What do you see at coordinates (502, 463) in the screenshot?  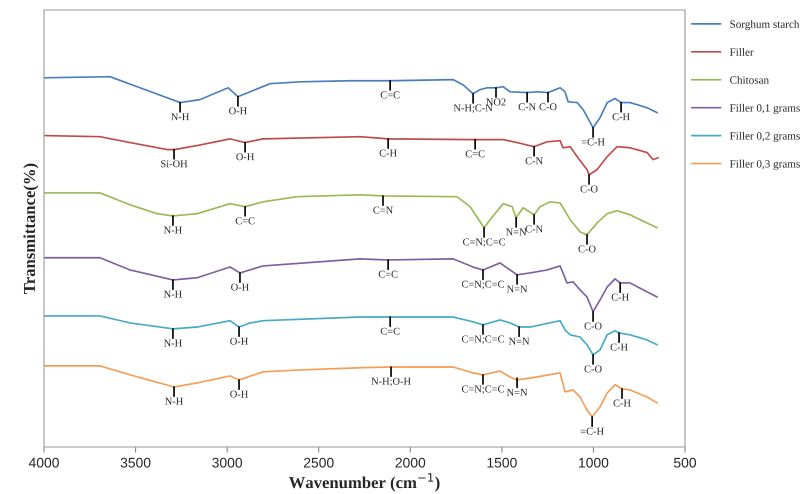 I see `x-tick-label: 1500` at bounding box center [502, 463].